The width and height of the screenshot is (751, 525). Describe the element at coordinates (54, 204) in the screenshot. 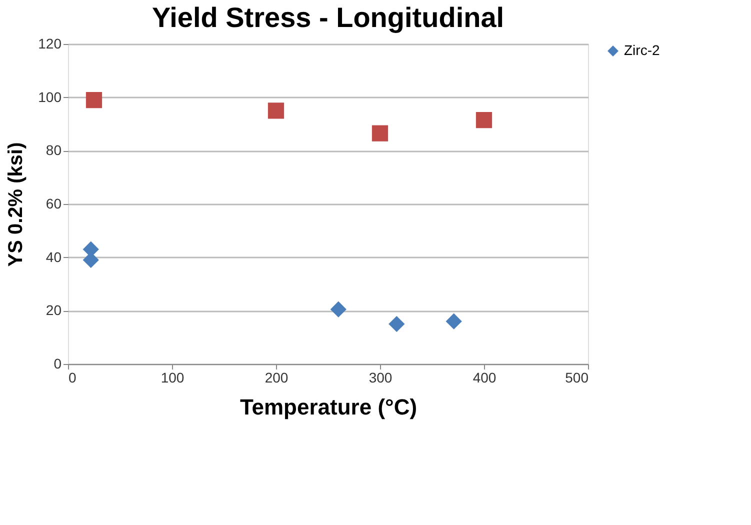

I see `y-tick-label: 60` at that location.